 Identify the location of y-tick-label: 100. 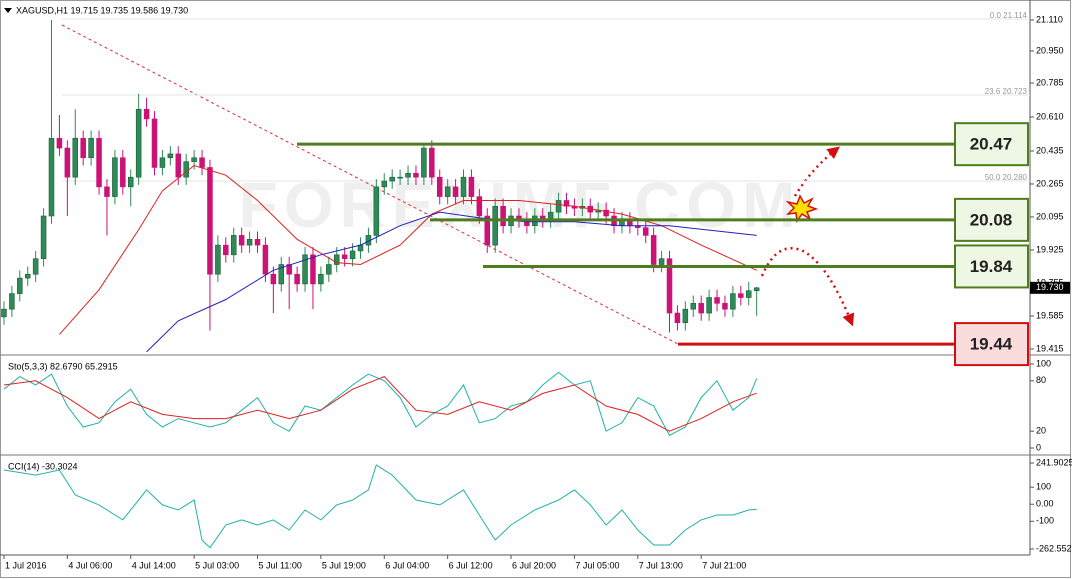
(1043, 487).